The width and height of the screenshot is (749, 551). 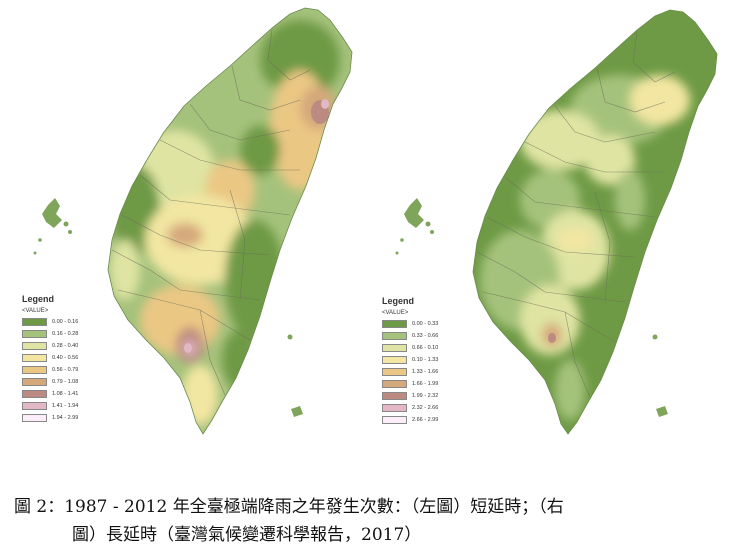 What do you see at coordinates (410, 420) in the screenshot?
I see `legend-item: 2.66 - 2.99` at bounding box center [410, 420].